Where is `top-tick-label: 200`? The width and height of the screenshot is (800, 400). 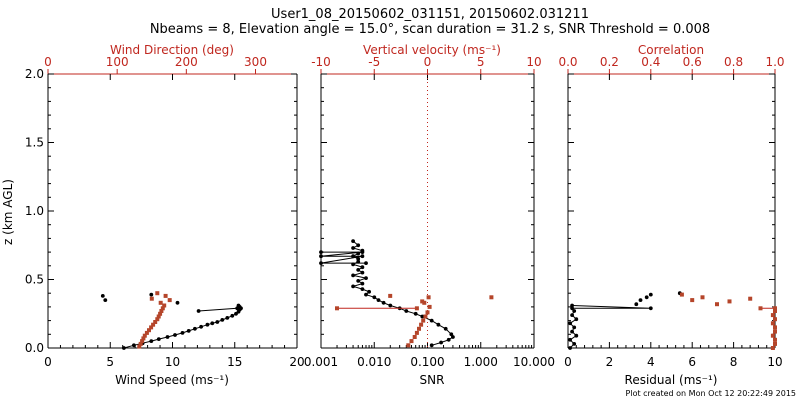 top-tick-label: 200 is located at coordinates (186, 62).